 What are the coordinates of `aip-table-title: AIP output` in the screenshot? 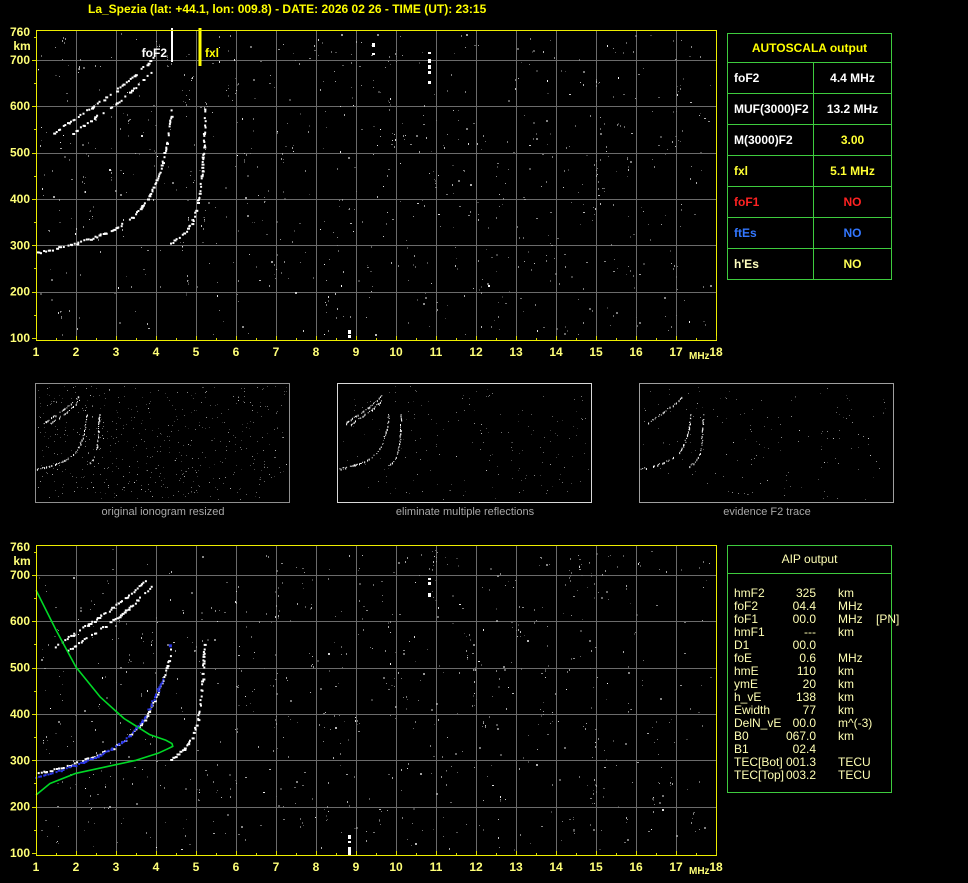 It's located at (809, 560).